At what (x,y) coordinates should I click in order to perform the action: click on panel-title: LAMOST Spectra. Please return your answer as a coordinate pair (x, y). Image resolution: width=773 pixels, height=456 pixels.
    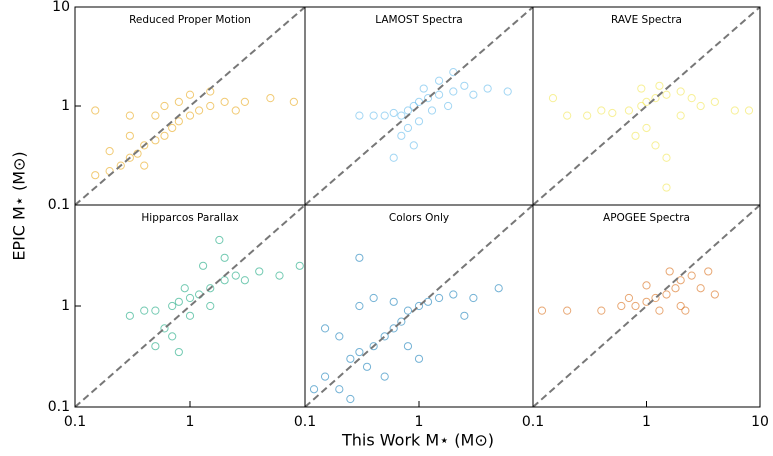
    Looking at the image, I should click on (418, 20).